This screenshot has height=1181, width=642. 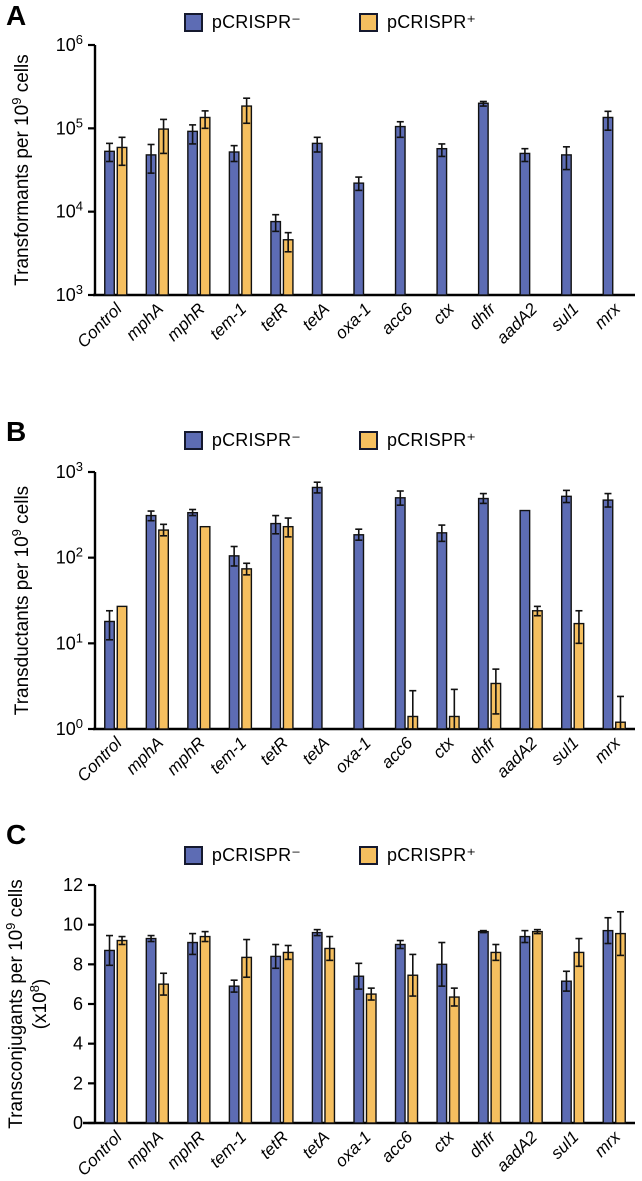 What do you see at coordinates (16, 15) in the screenshot?
I see `panel-a-letter: A` at bounding box center [16, 15].